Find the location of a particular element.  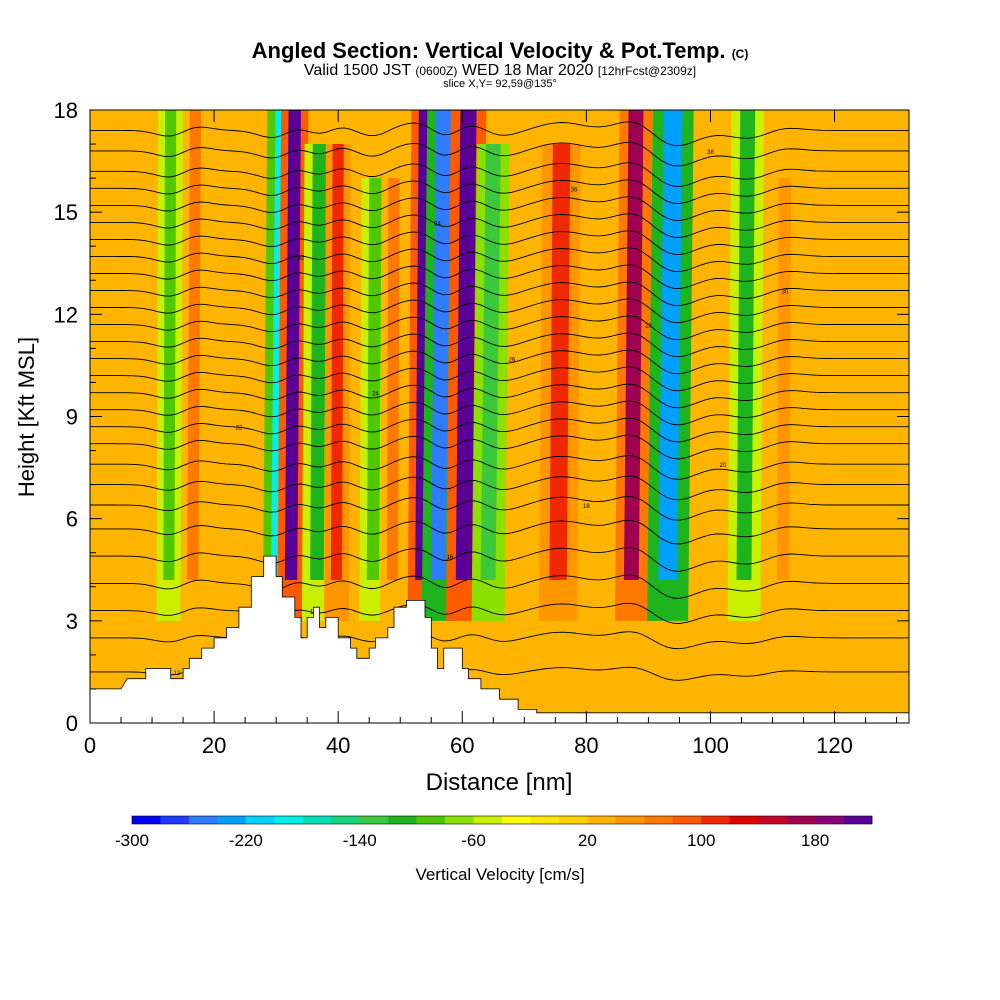

contour-label: 18 is located at coordinates (586, 507).